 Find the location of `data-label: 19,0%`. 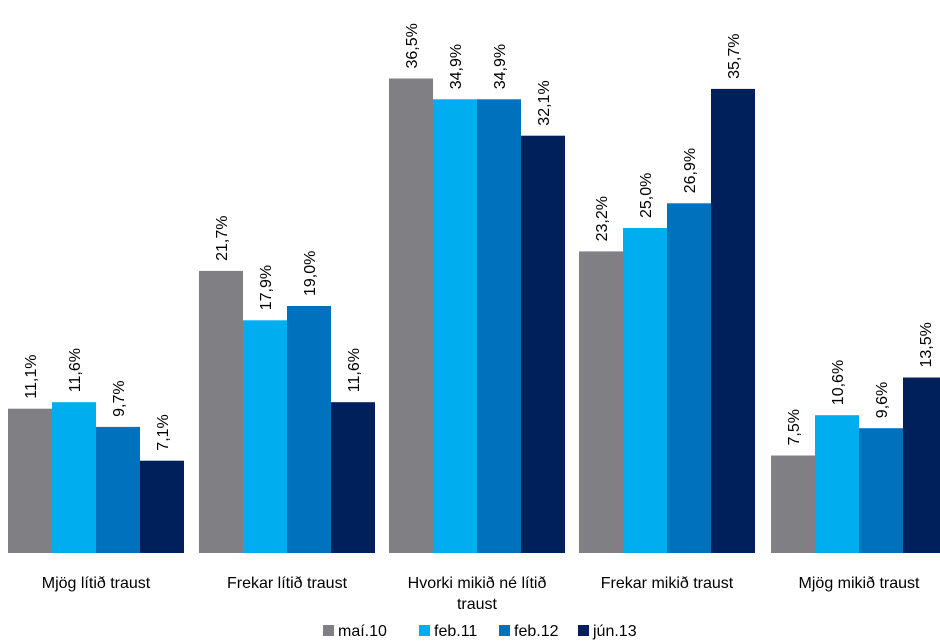

data-label: 19,0% is located at coordinates (310, 273).